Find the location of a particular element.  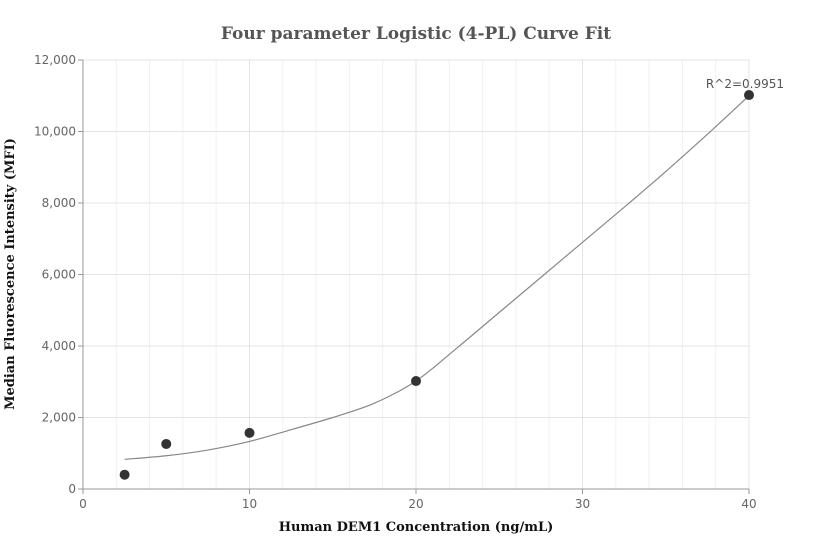

y-axis-label: Median Fluorescence Intensity (MFI) is located at coordinates (10, 274).